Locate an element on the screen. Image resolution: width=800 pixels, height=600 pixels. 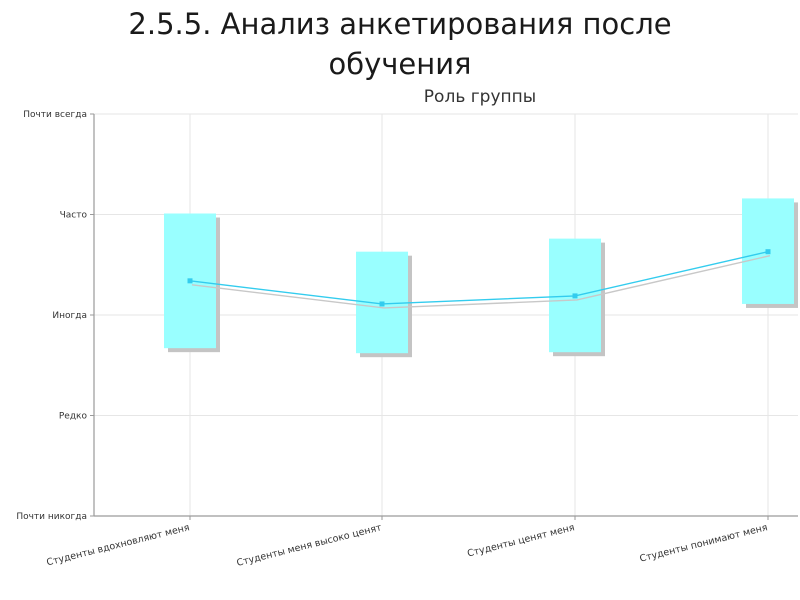
chart-title: Роль группы is located at coordinates (480, 97).